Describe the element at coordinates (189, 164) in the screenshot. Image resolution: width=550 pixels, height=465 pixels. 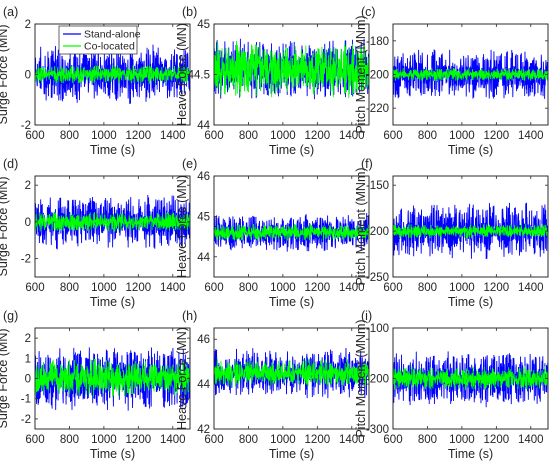
I see `panel-letter: (e)` at that location.